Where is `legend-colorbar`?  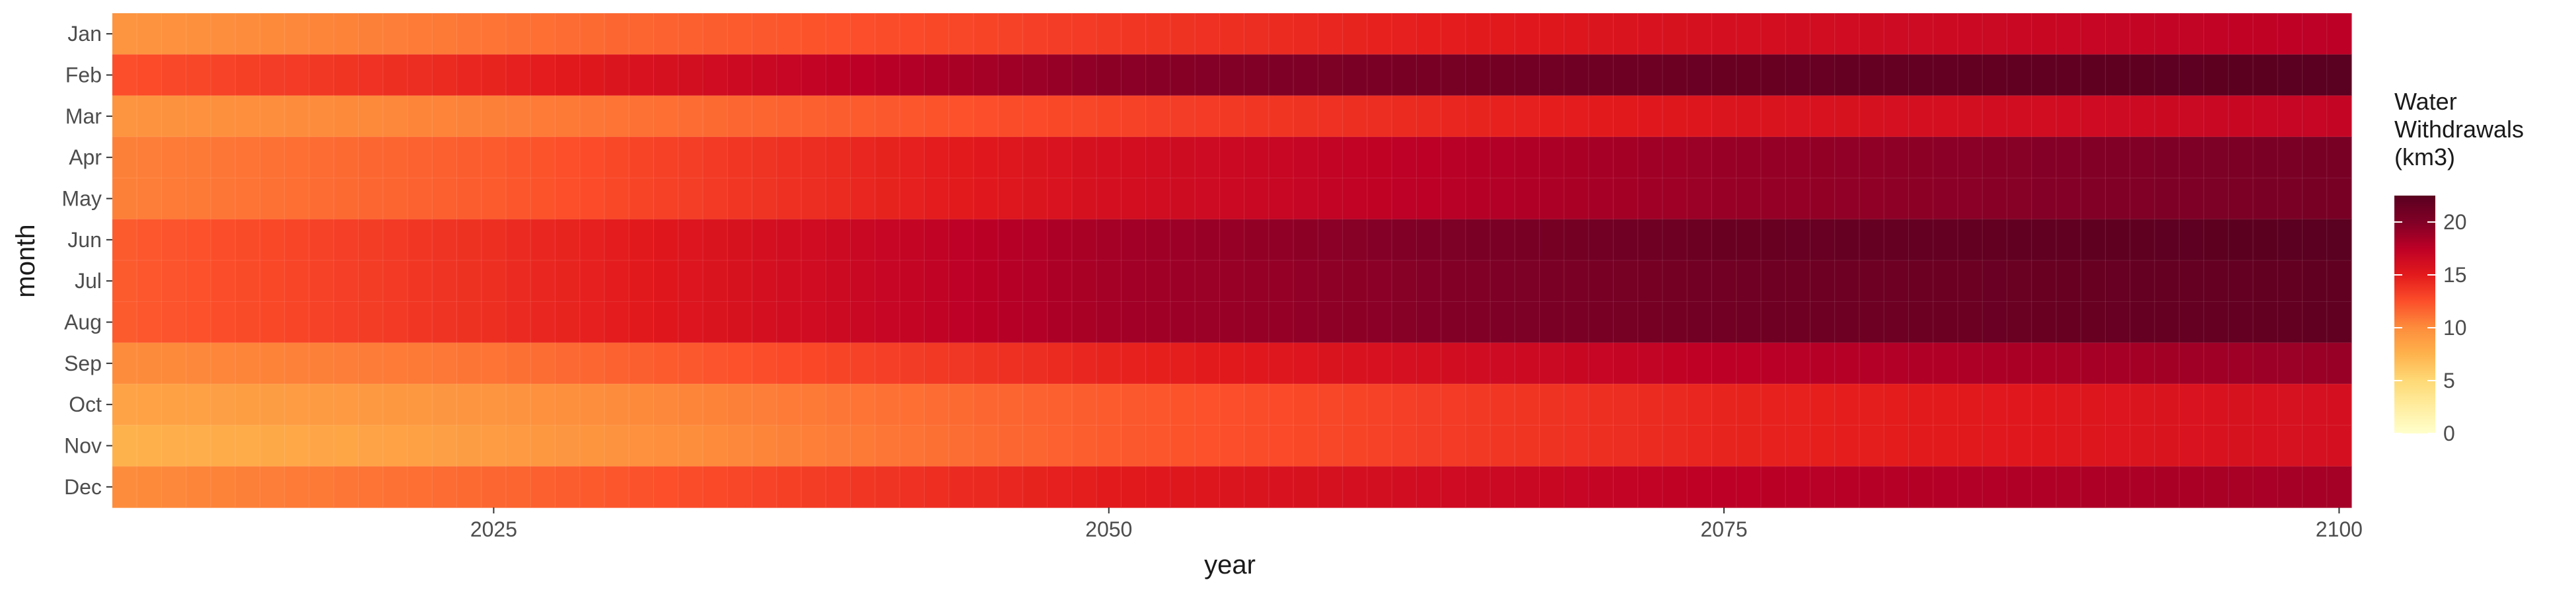 legend-colorbar is located at coordinates (2414, 314).